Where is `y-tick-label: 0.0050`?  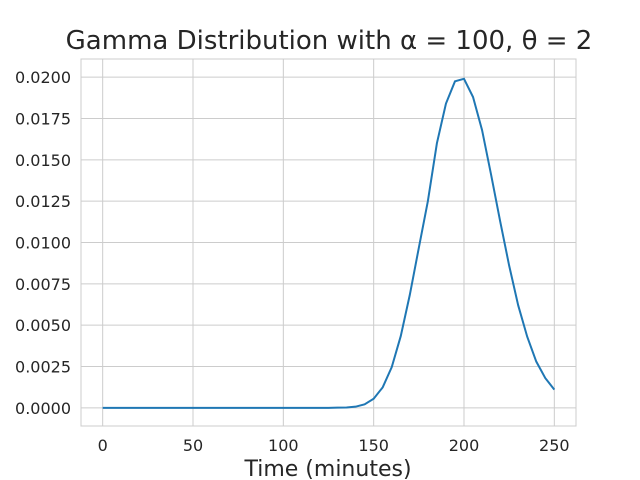
y-tick-label: 0.0050 is located at coordinates (43, 325).